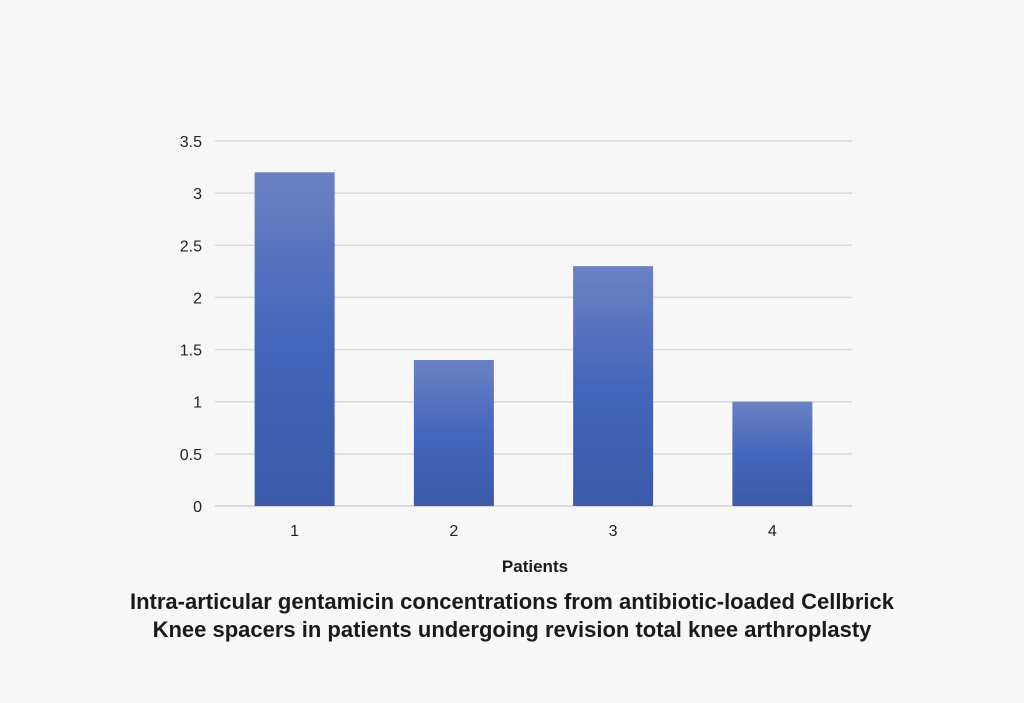 The image size is (1024, 703). What do you see at coordinates (535, 566) in the screenshot?
I see `x-axis-title: Patients` at bounding box center [535, 566].